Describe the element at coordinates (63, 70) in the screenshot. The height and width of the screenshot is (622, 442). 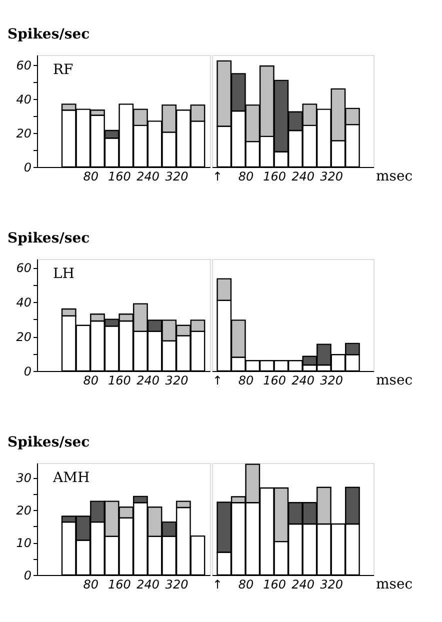
I see `annotation: RF` at that location.